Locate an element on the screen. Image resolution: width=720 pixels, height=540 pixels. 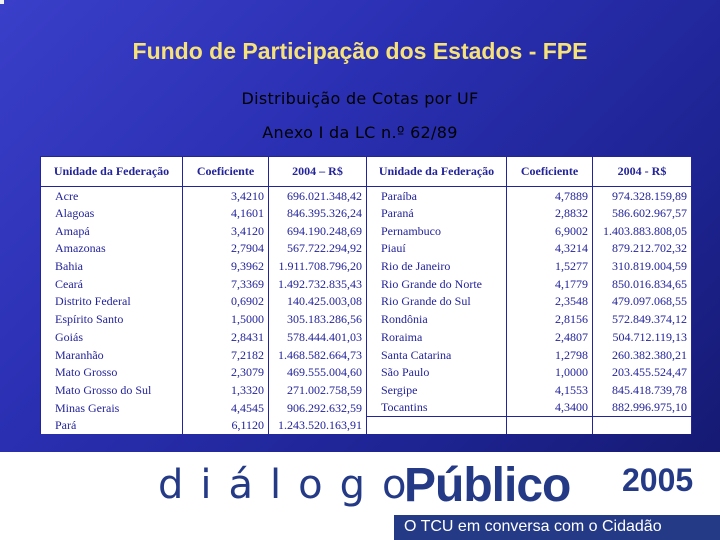
column-header: 2004 – R$ is located at coordinates (317, 171).